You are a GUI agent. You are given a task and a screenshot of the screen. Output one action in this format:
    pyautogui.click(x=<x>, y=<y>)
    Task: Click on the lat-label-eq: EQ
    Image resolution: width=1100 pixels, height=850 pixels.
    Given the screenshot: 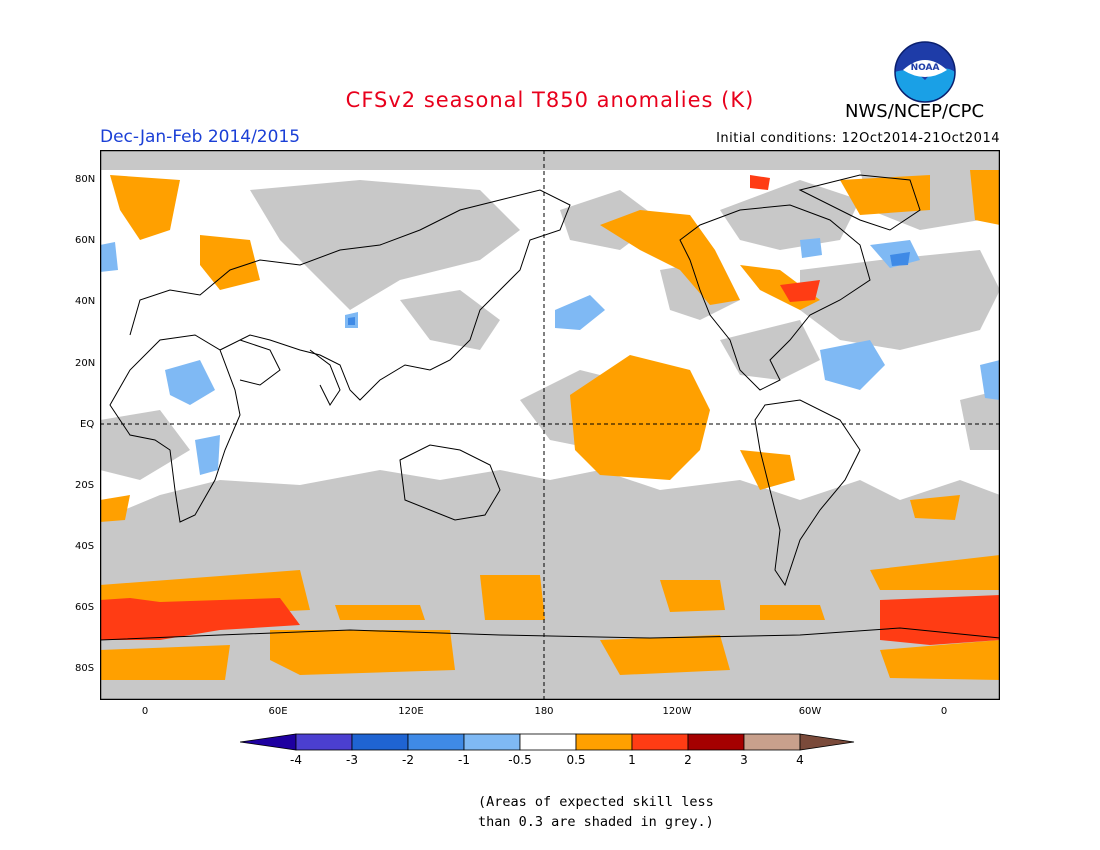 What is the action you would take?
    pyautogui.click(x=87, y=424)
    